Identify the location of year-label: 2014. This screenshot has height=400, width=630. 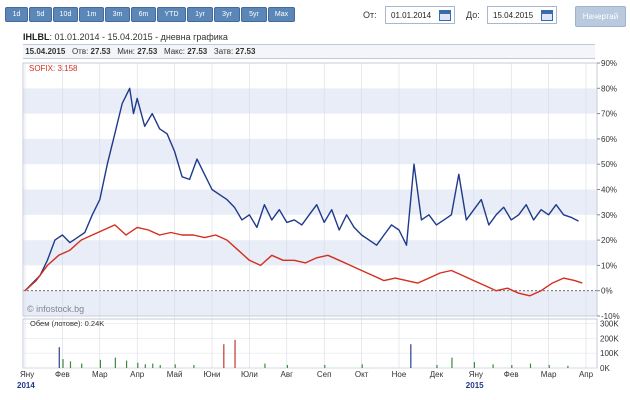
(26, 385).